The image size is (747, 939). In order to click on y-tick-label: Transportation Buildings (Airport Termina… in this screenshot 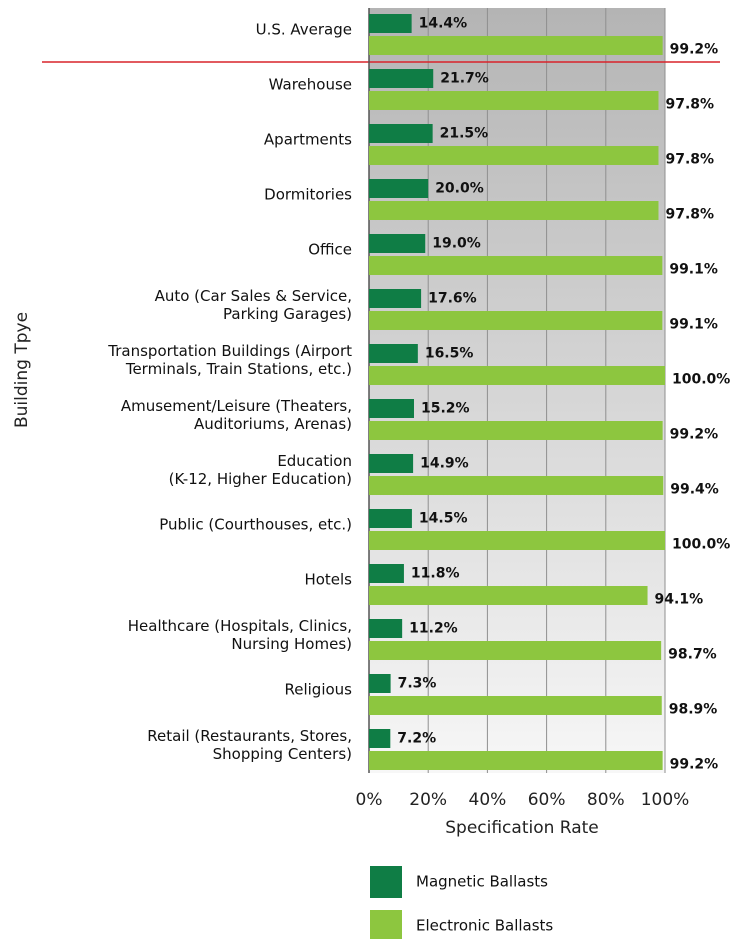, I will do `click(229, 360)`.